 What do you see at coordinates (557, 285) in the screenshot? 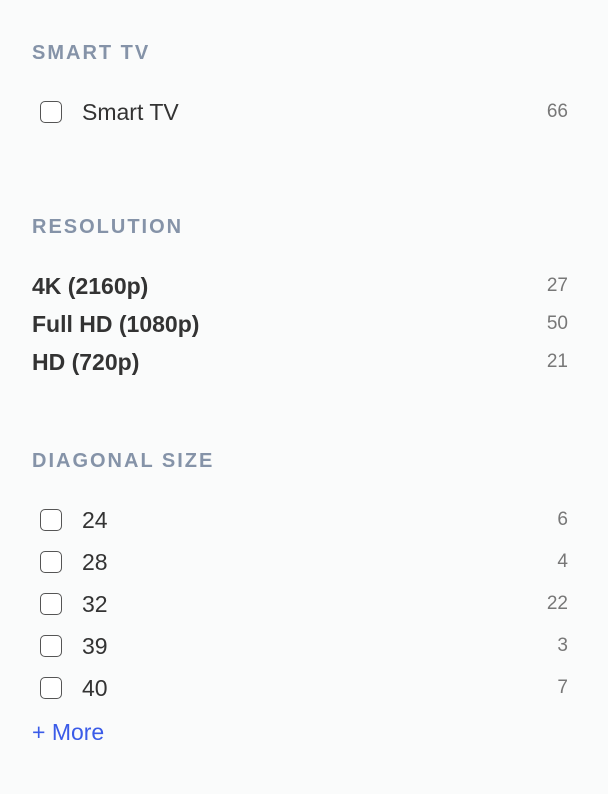
I see `filter-count: 27` at bounding box center [557, 285].